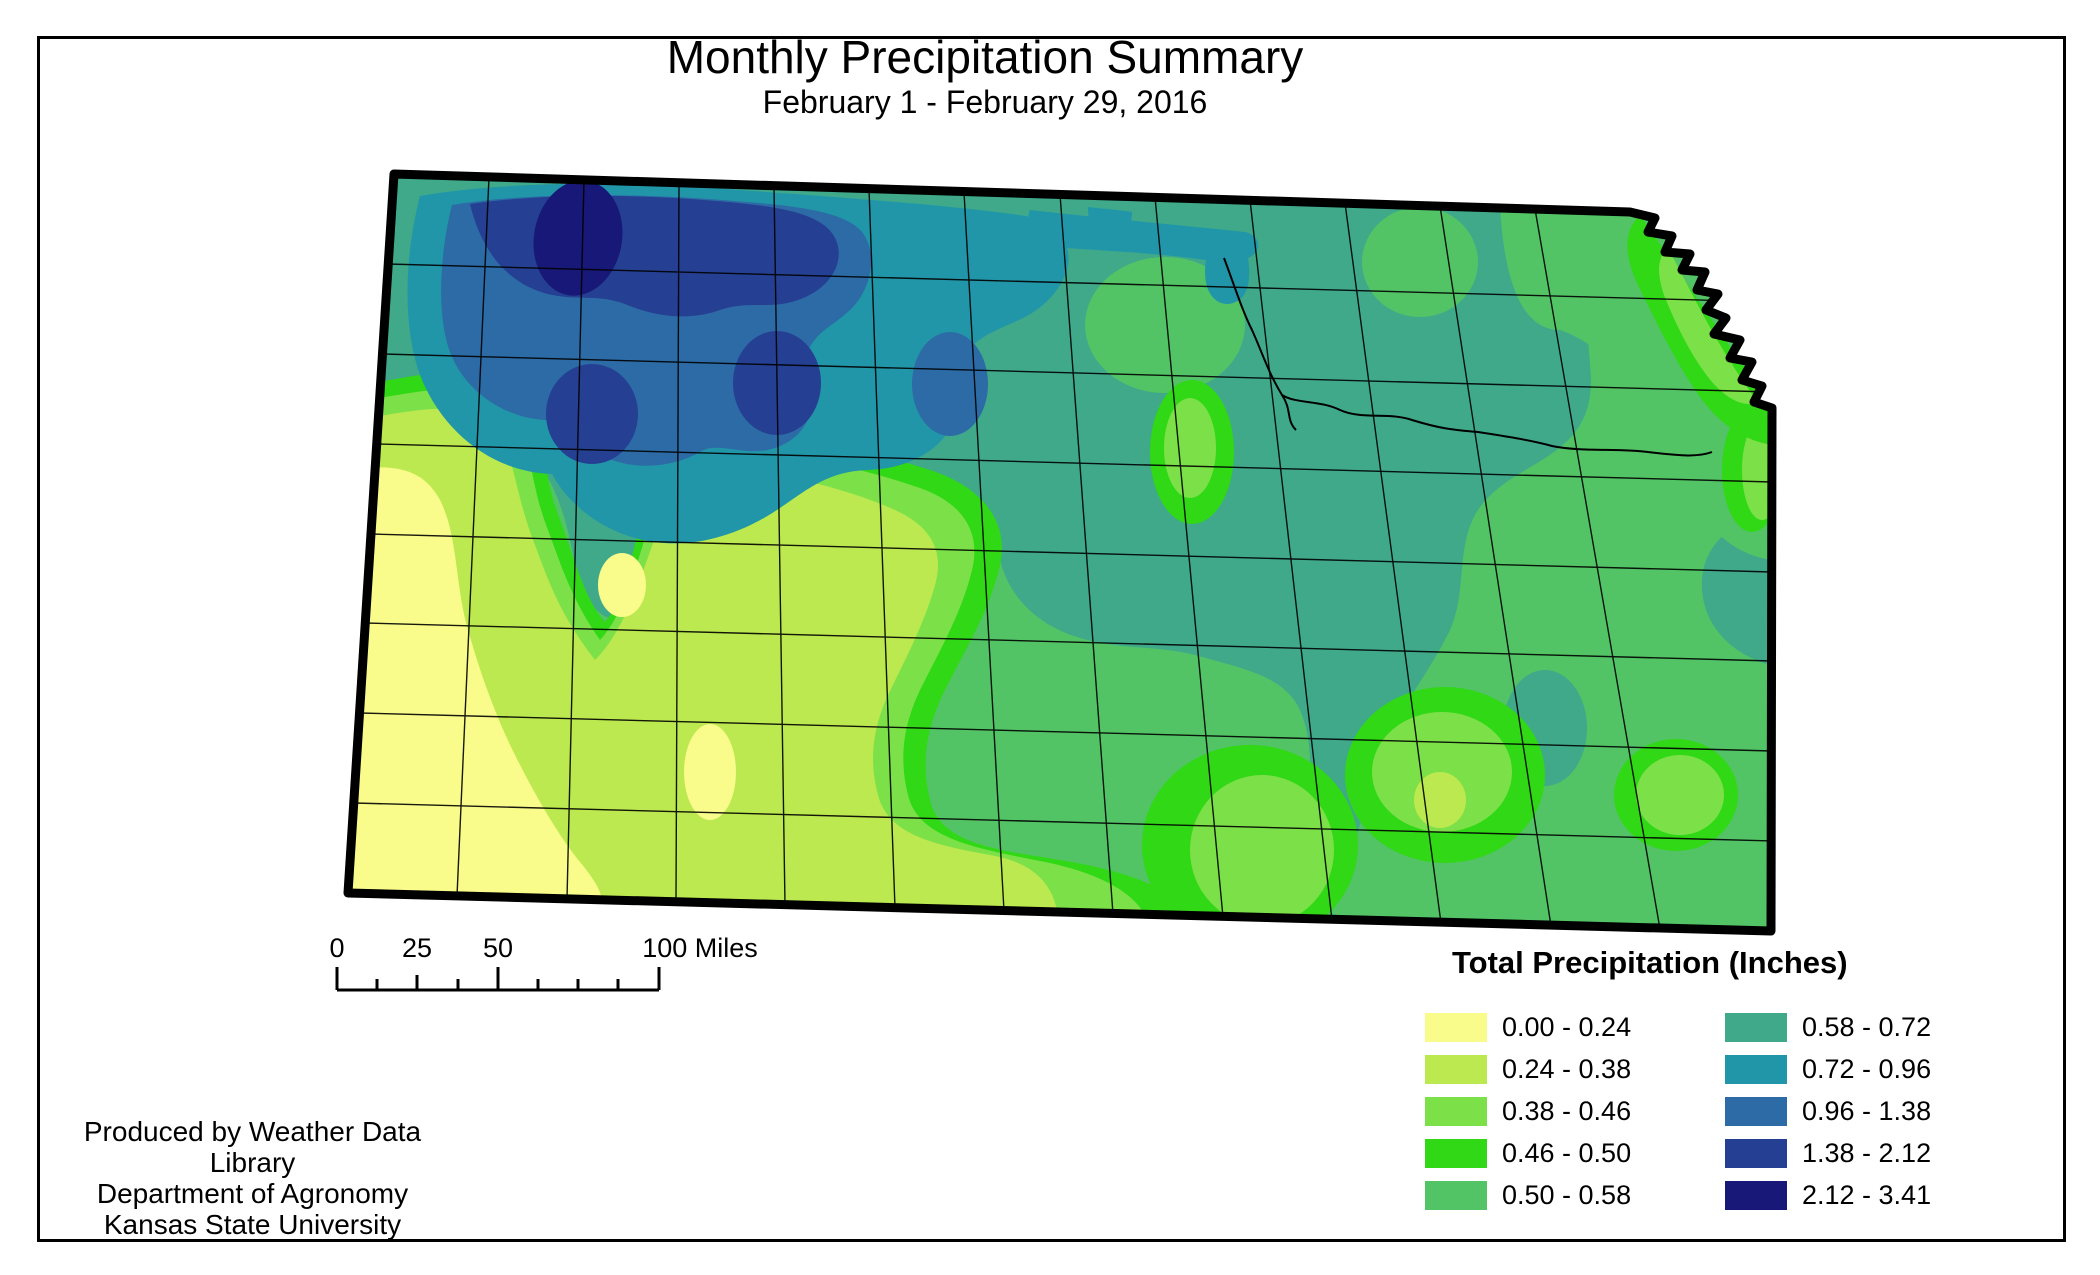 The height and width of the screenshot is (1275, 2100). I want to click on fill-pale-yellow-strip, so click(475, 687).